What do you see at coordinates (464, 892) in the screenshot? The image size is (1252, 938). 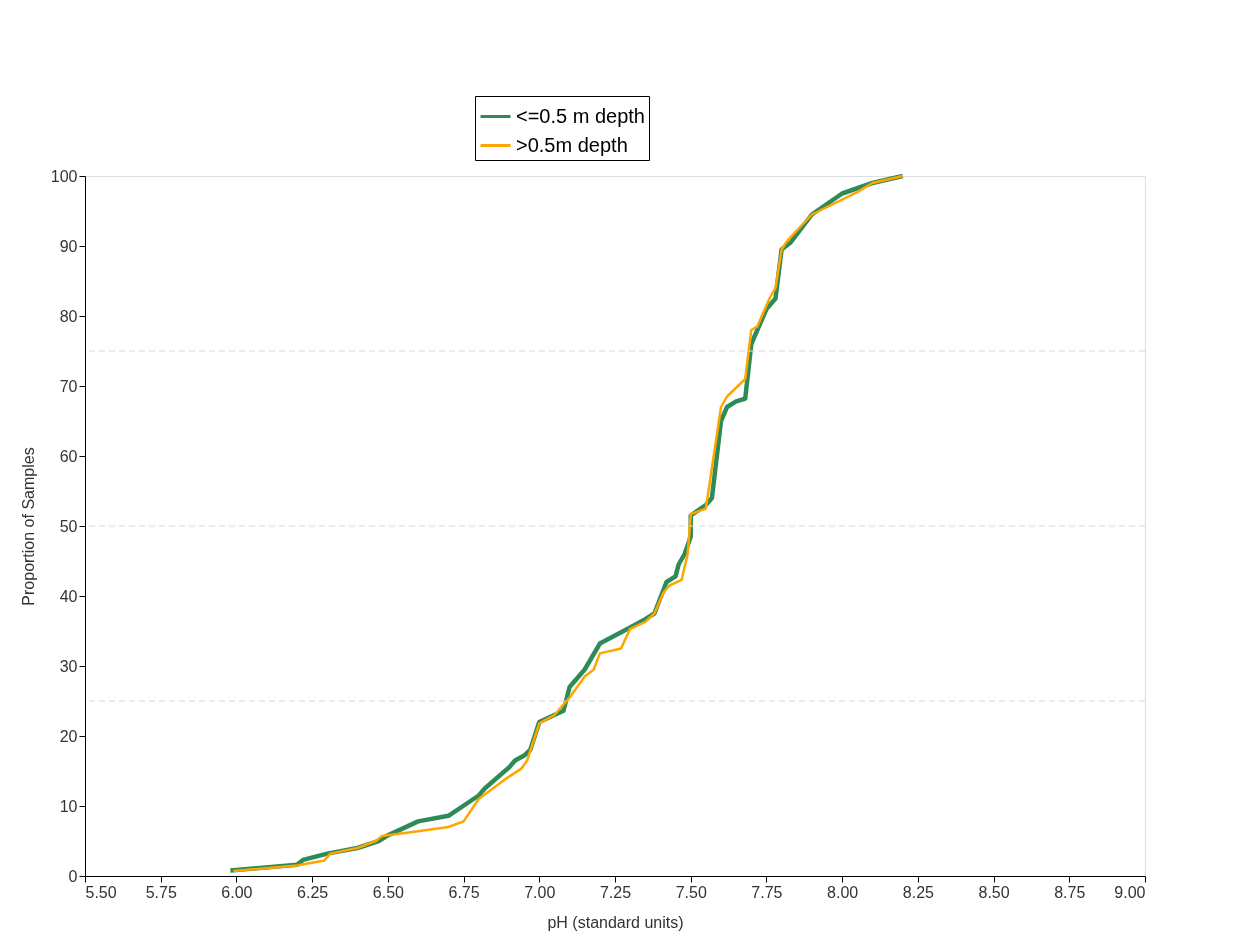 I see `x-tick-label: 6.75` at bounding box center [464, 892].